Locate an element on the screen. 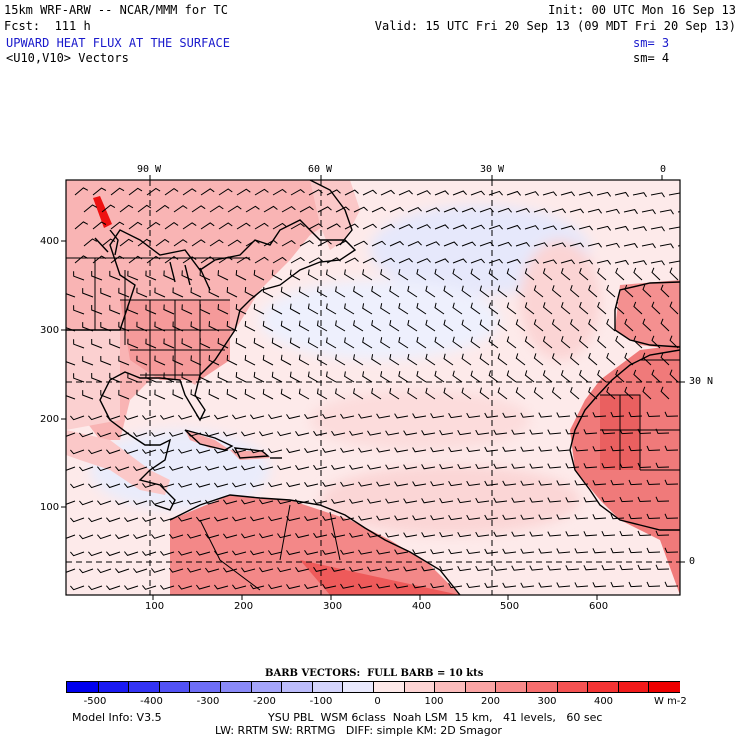  colorbar-swatch is located at coordinates (603, 687).